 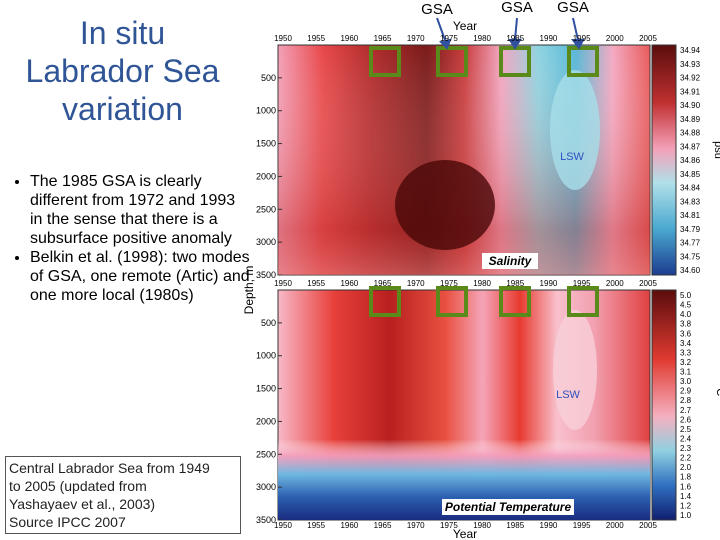 What do you see at coordinates (686, 295) in the screenshot?
I see `colorbar-label: 5.0` at bounding box center [686, 295].